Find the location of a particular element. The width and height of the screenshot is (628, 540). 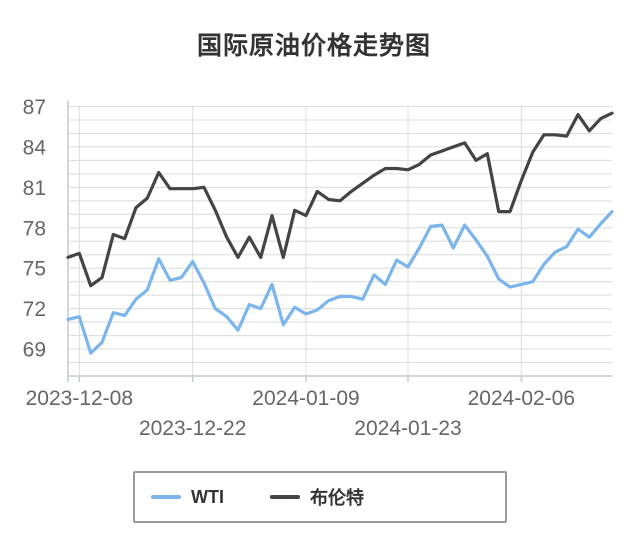

brent-legend-label: 布伦特 is located at coordinates (337, 498).